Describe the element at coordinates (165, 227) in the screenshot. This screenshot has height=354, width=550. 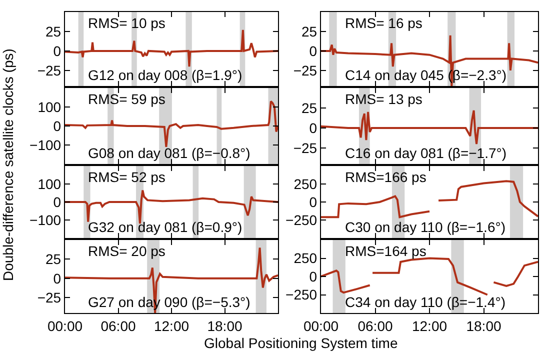
I see `annotation: G32 on day 081 (β=0.9°)` at that location.